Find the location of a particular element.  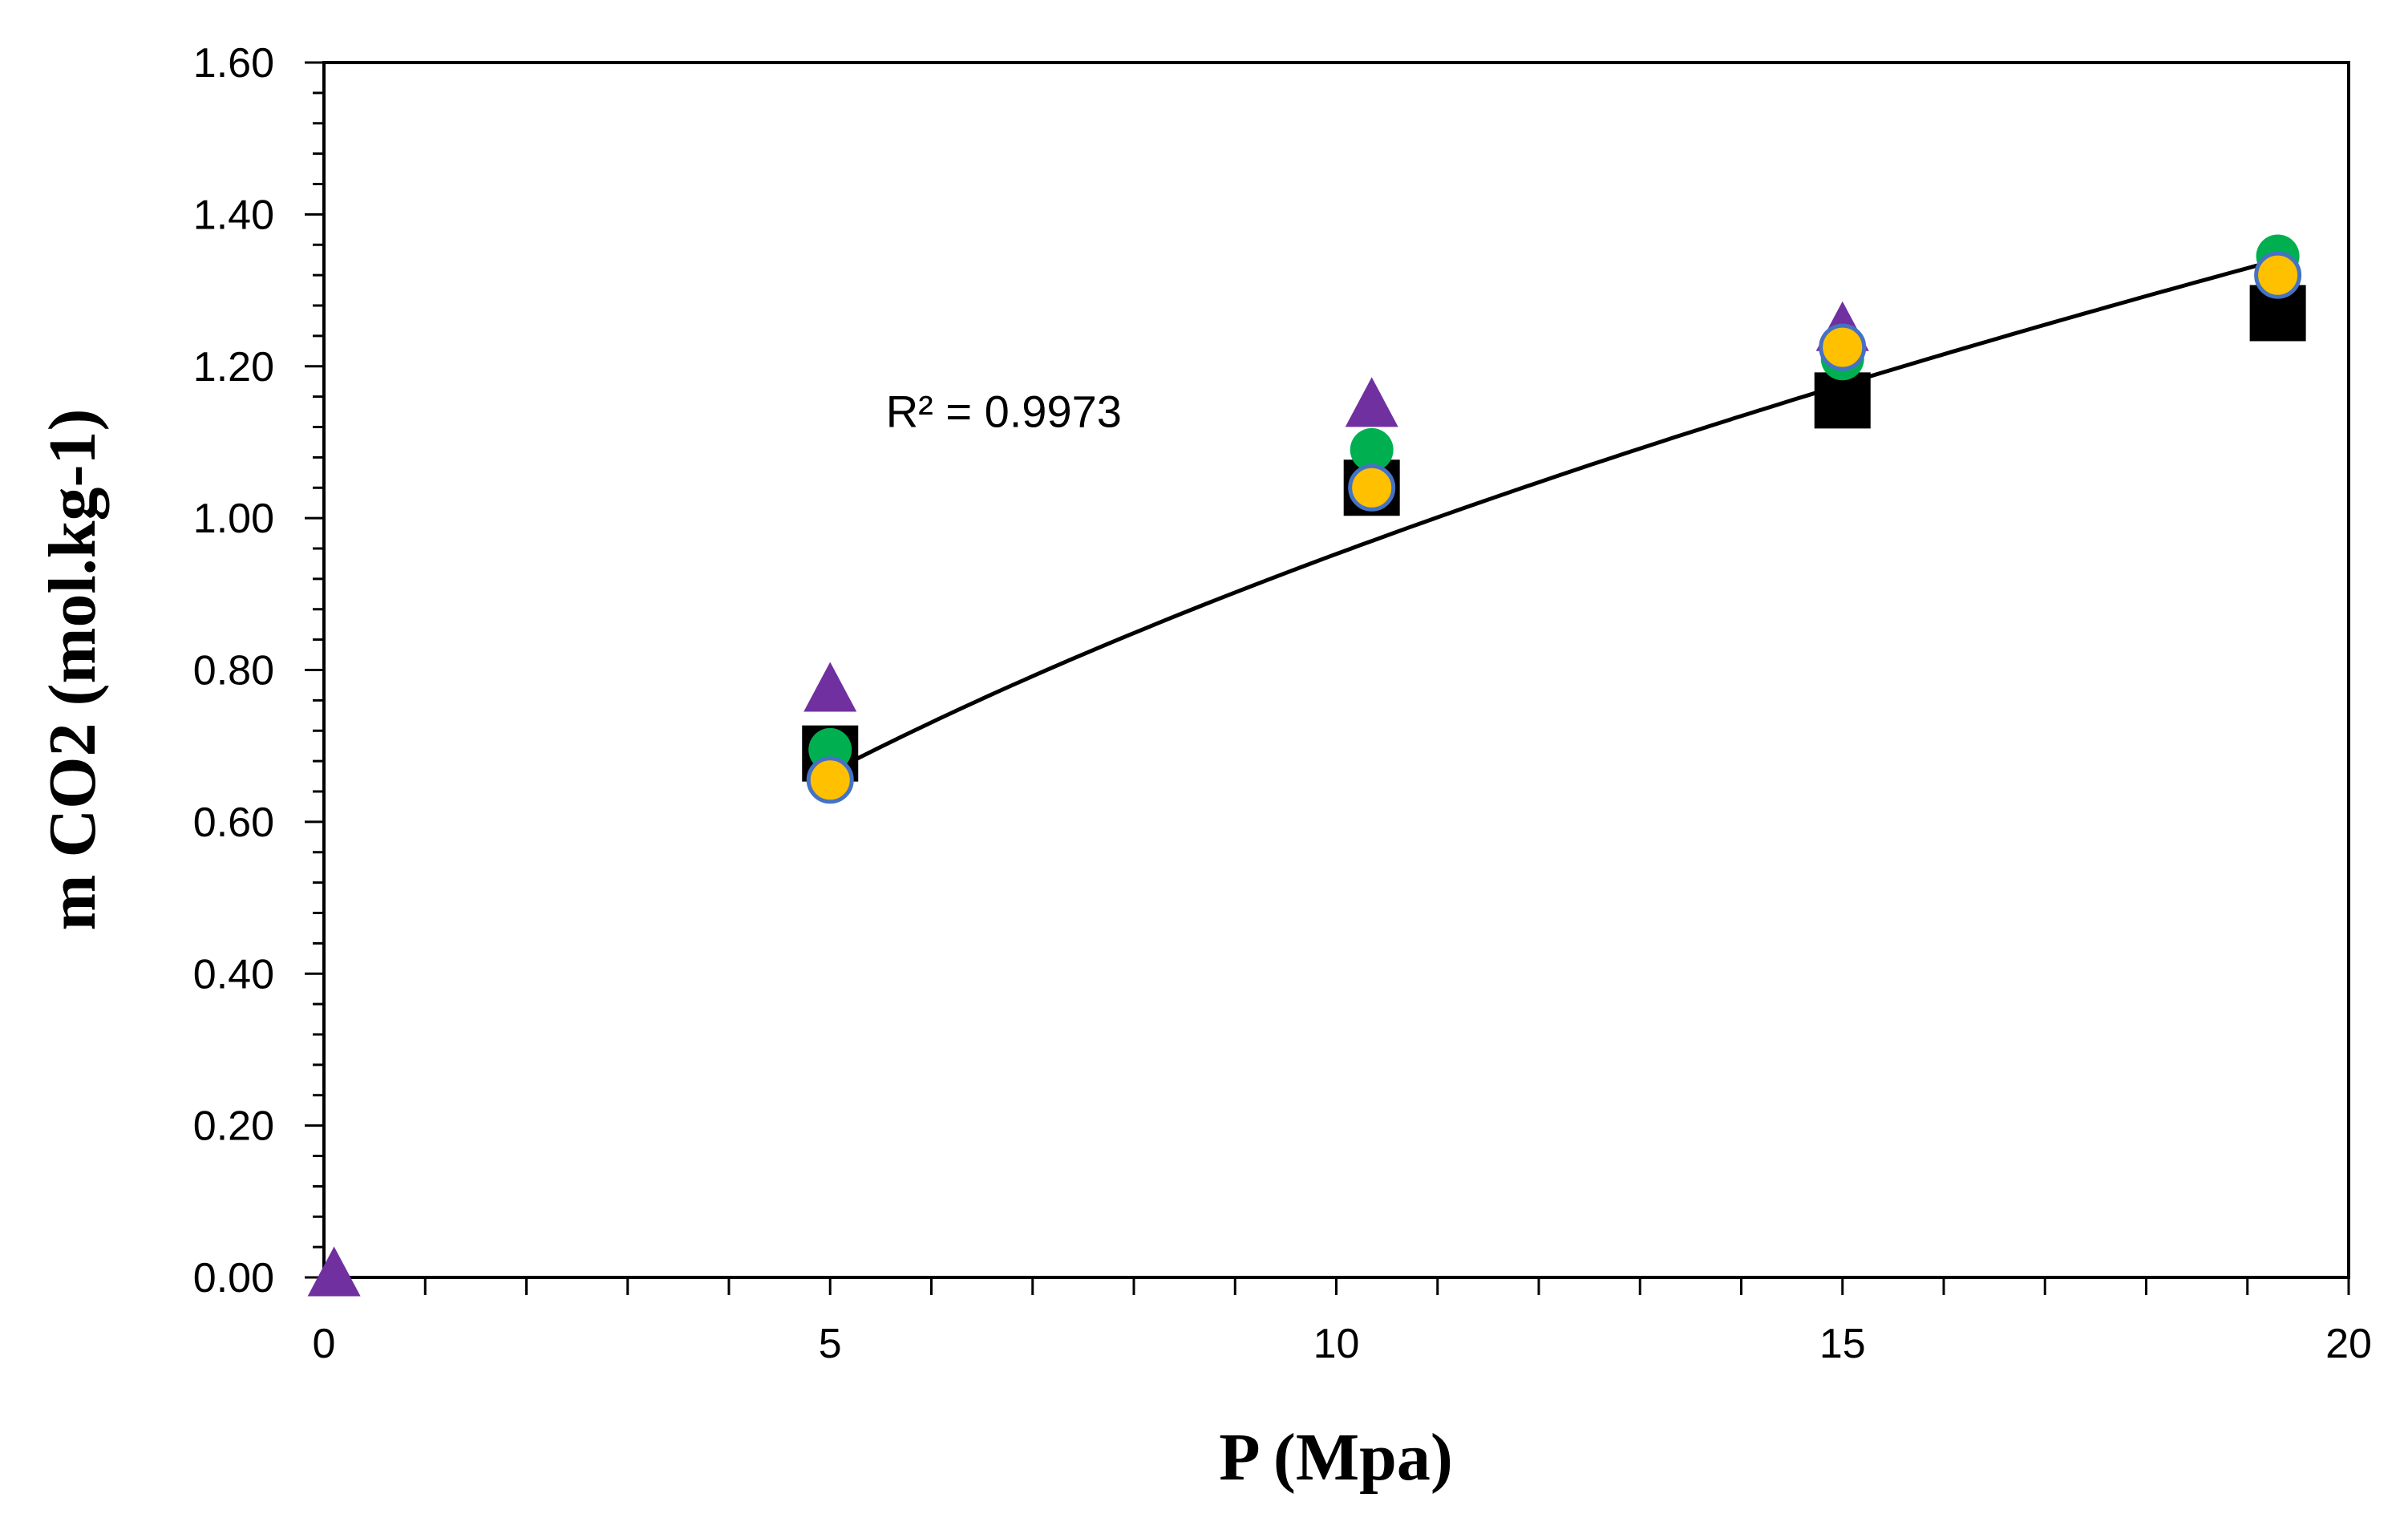

y-tick-label: 0.20 is located at coordinates (234, 1126).